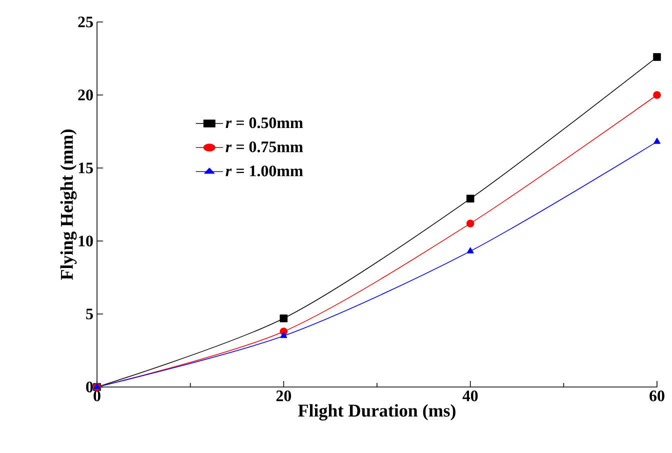 Image resolution: width=672 pixels, height=453 pixels. I want to click on legend-label: r = 0.50mm, so click(264, 122).